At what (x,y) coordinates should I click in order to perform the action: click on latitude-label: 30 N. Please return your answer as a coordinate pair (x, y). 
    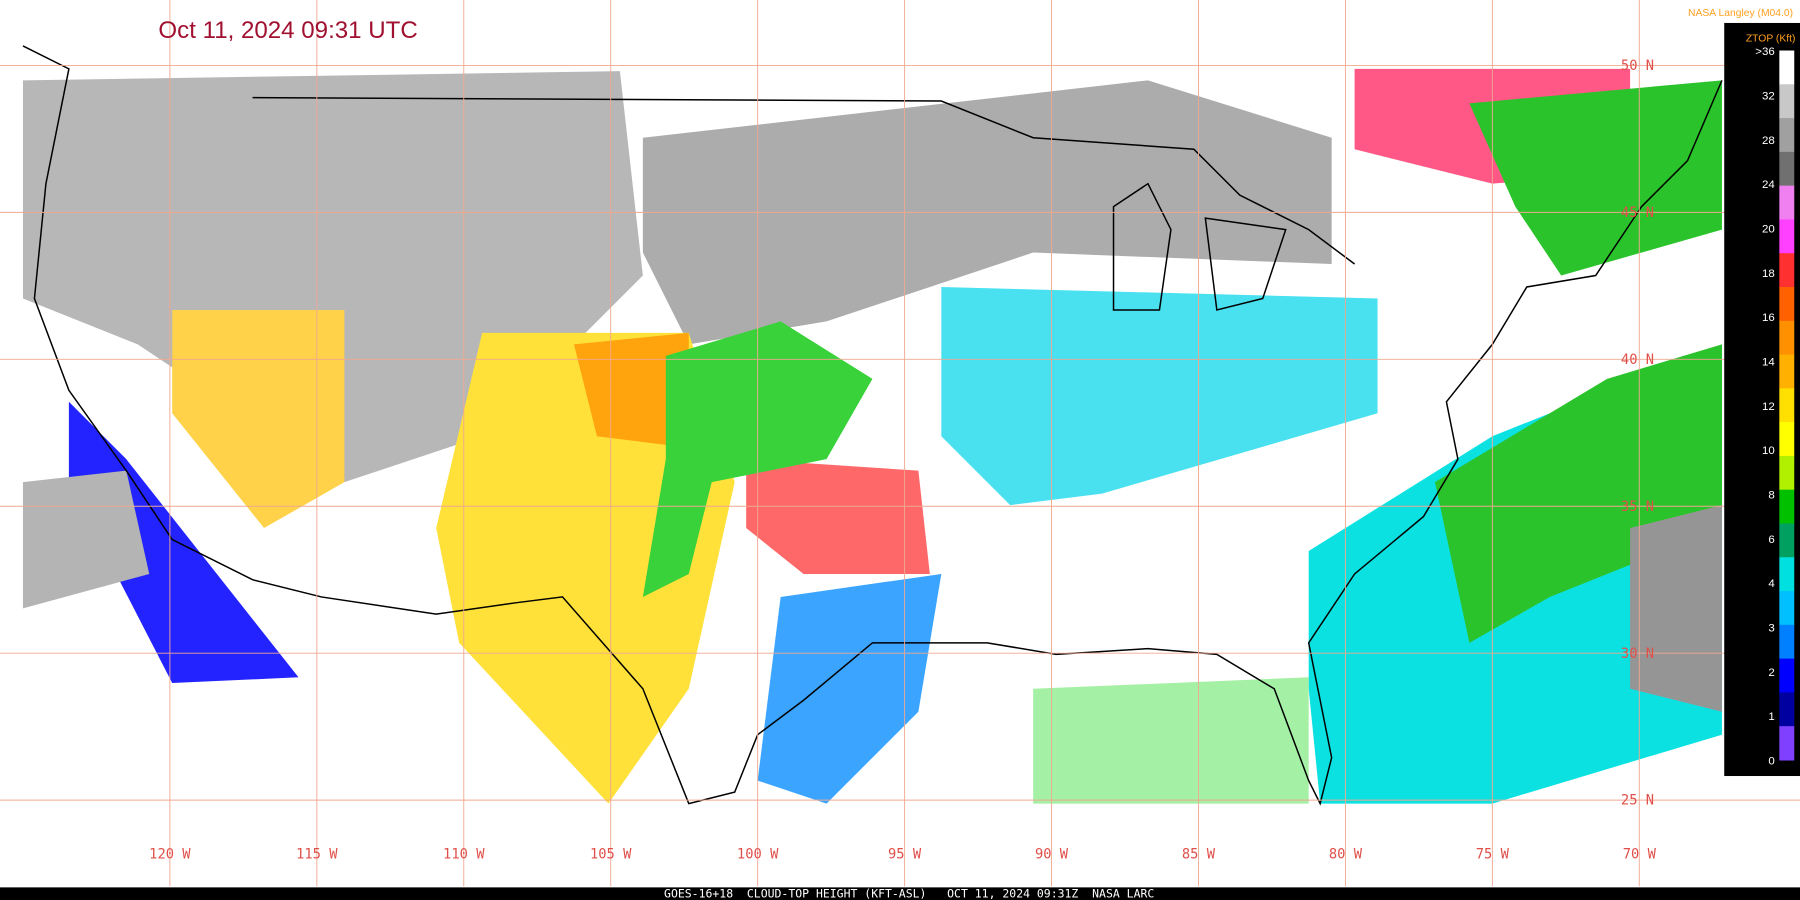
    Looking at the image, I should click on (1637, 654).